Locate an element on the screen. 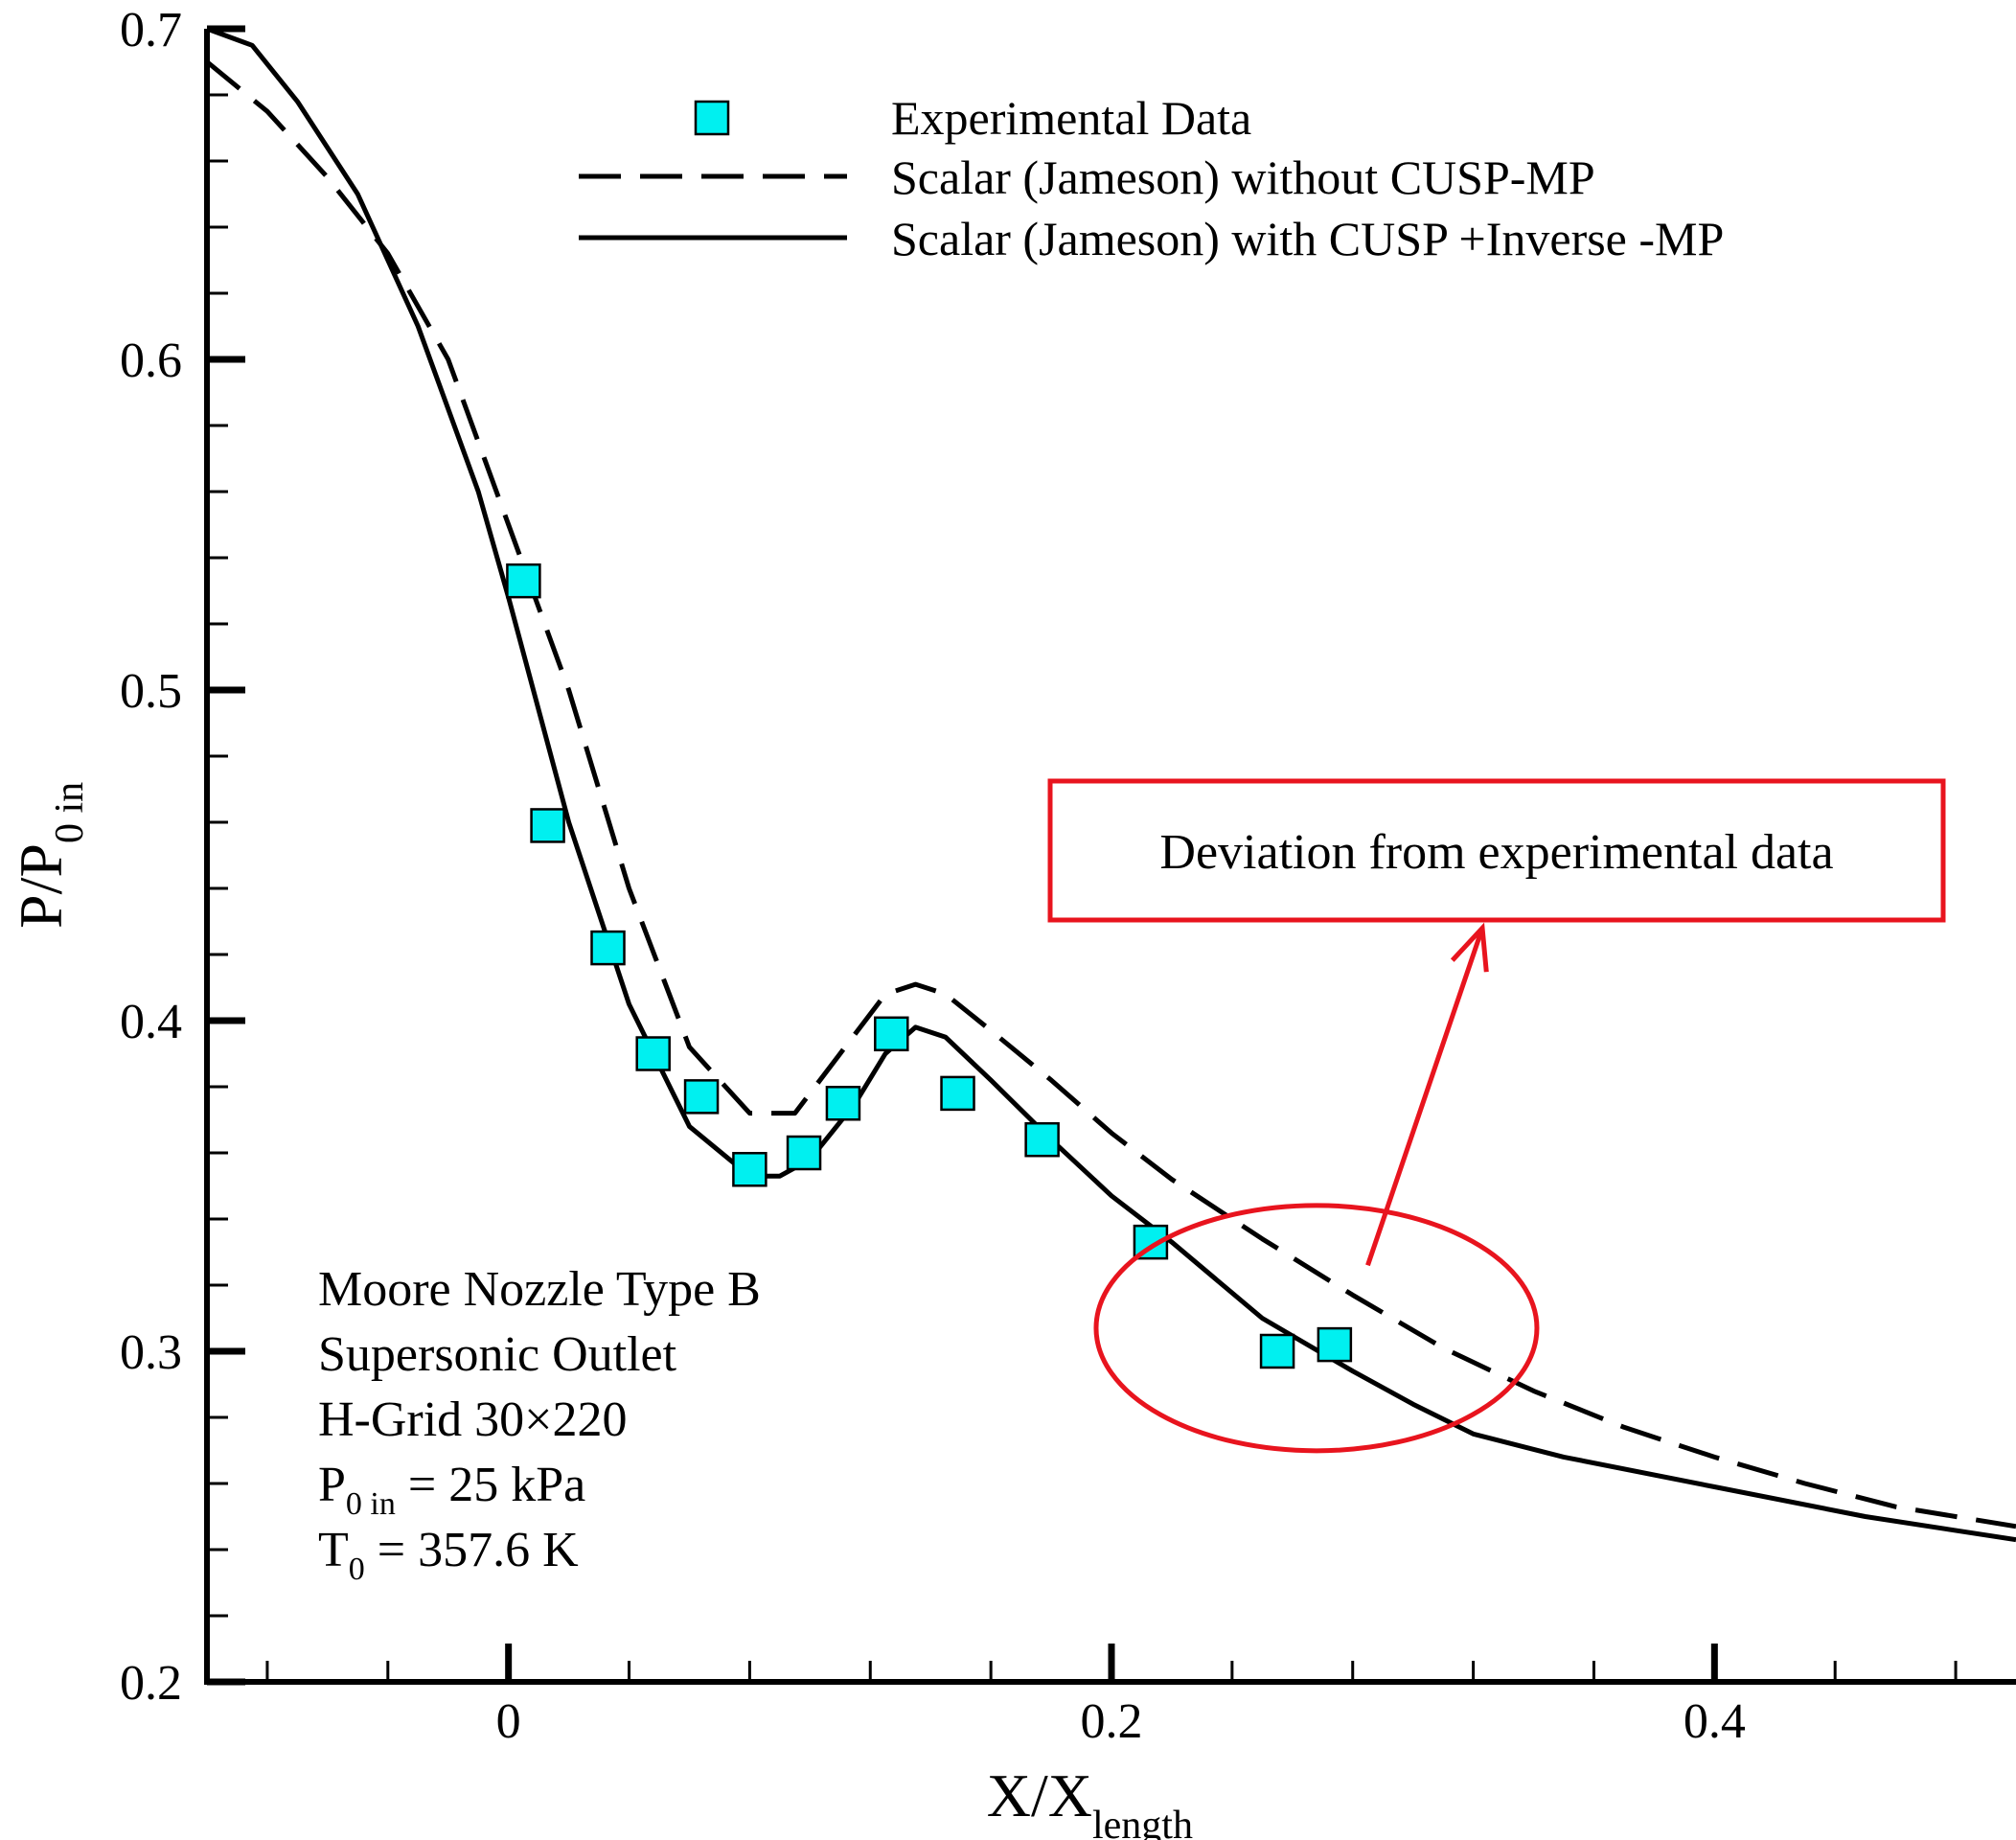 The height and width of the screenshot is (1840, 2016). legend-marker-experimental is located at coordinates (712, 118).